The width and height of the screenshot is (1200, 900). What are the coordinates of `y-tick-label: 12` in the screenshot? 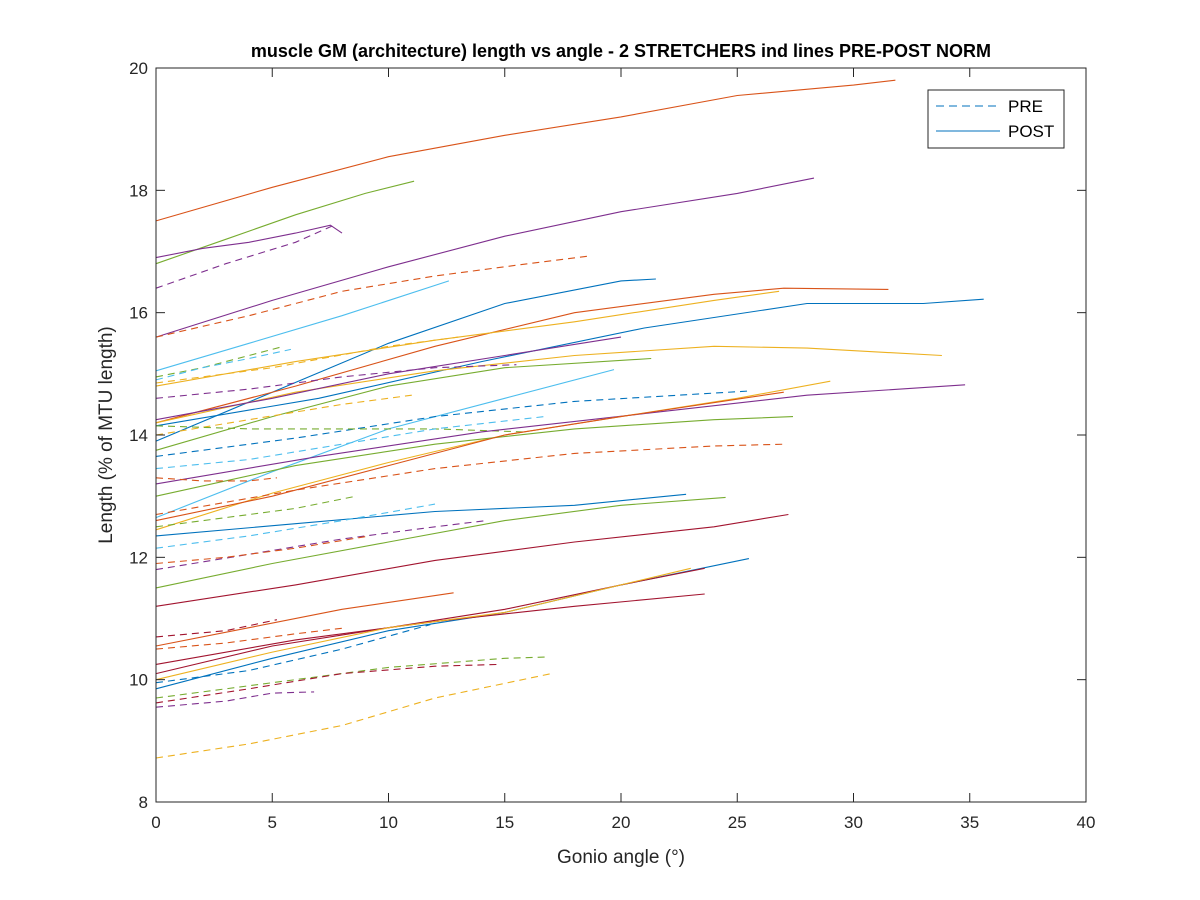 It's located at (138, 557).